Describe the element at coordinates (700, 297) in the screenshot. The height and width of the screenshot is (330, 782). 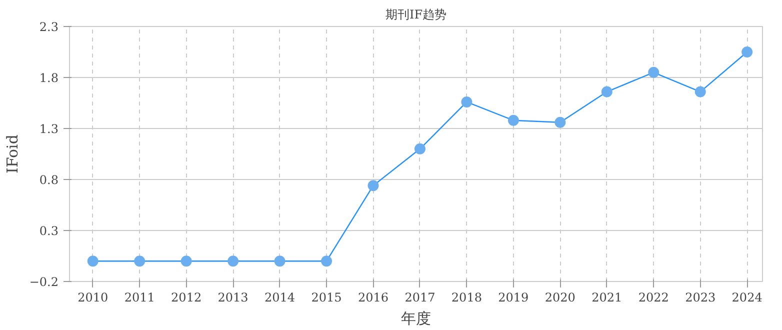
I see `x-tick-label: 2023` at that location.